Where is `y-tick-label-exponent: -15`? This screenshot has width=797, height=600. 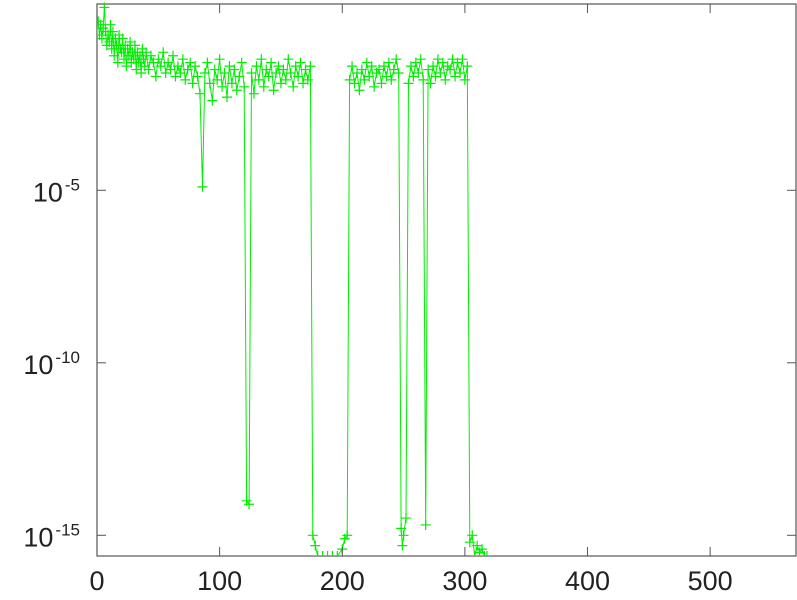 y-tick-label-exponent: -15 is located at coordinates (67, 529).